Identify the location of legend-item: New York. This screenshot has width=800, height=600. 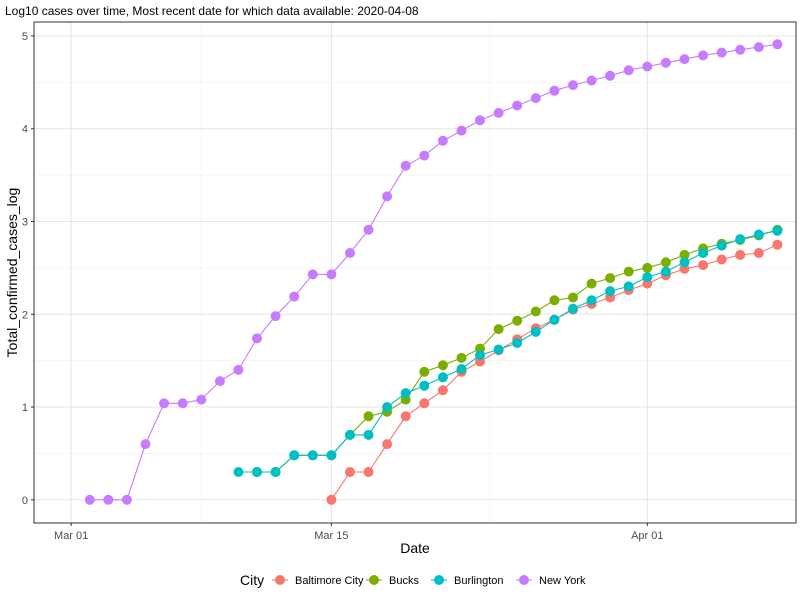
(551, 581).